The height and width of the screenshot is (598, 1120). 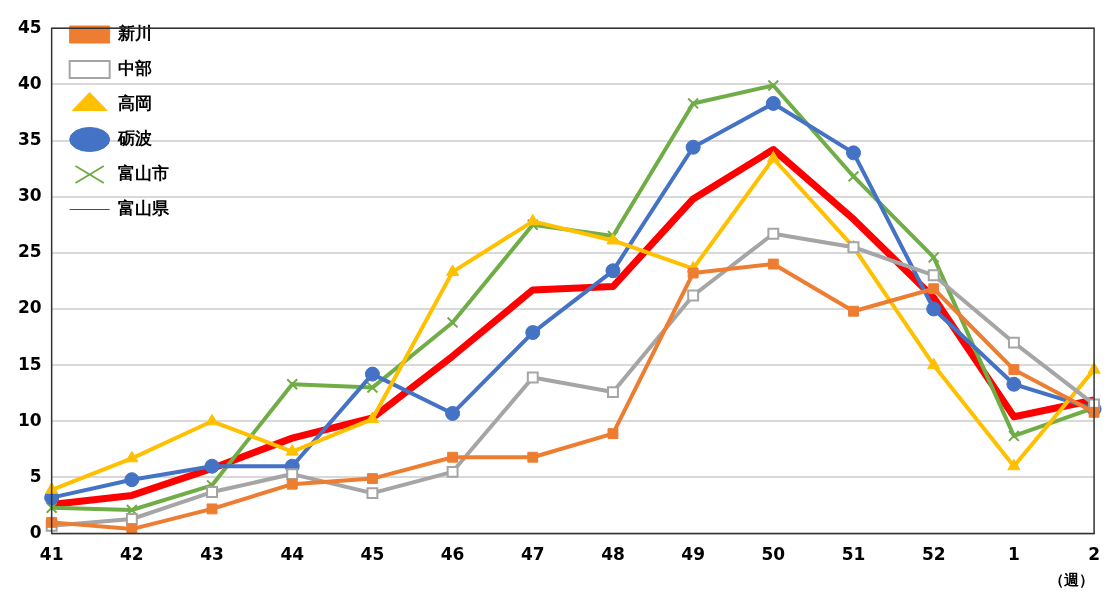 What do you see at coordinates (212, 554) in the screenshot?
I see `x-tick-label: 43` at bounding box center [212, 554].